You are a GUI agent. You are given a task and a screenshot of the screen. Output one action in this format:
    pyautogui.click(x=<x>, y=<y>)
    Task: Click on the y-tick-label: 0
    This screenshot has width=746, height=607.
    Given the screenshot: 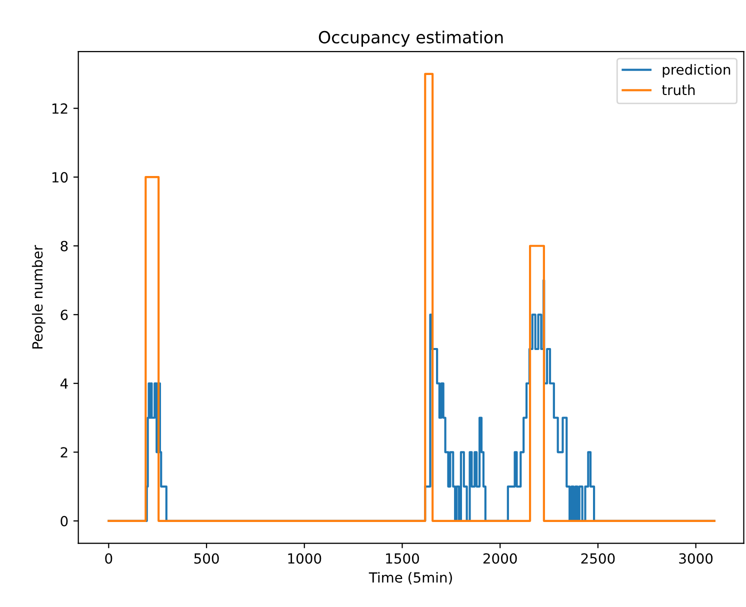 What is the action you would take?
    pyautogui.click(x=64, y=521)
    